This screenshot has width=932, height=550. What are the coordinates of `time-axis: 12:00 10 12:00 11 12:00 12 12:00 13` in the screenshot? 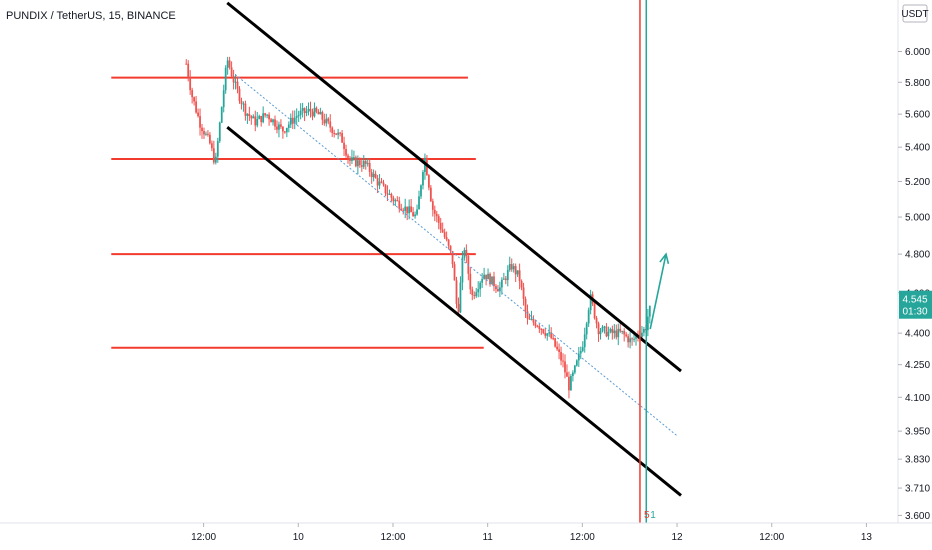 It's located at (531, 533).